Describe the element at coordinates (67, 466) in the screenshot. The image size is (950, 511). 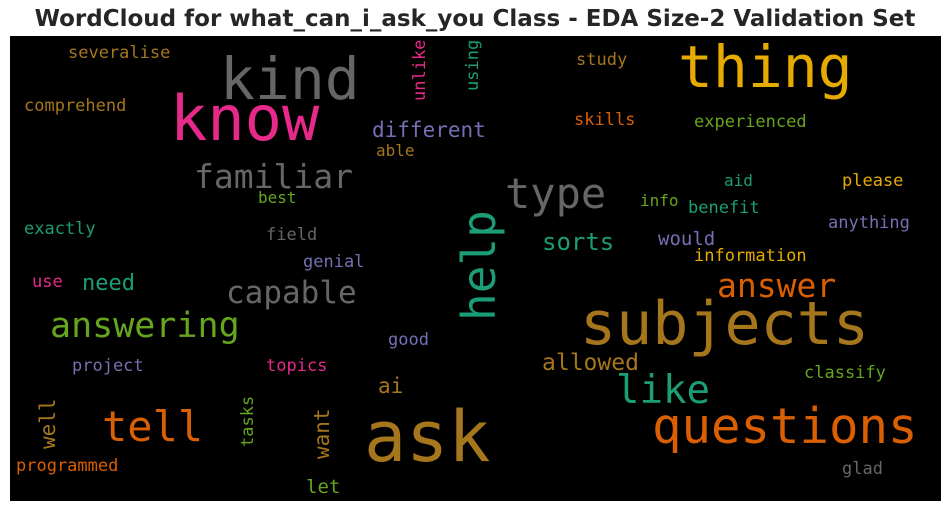
I see `word-programmed: programmed` at that location.